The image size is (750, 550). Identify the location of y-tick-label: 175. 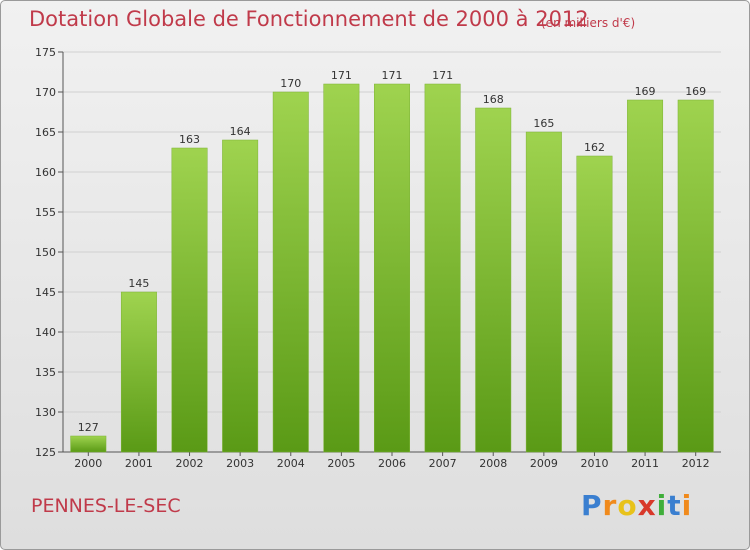
(45, 52).